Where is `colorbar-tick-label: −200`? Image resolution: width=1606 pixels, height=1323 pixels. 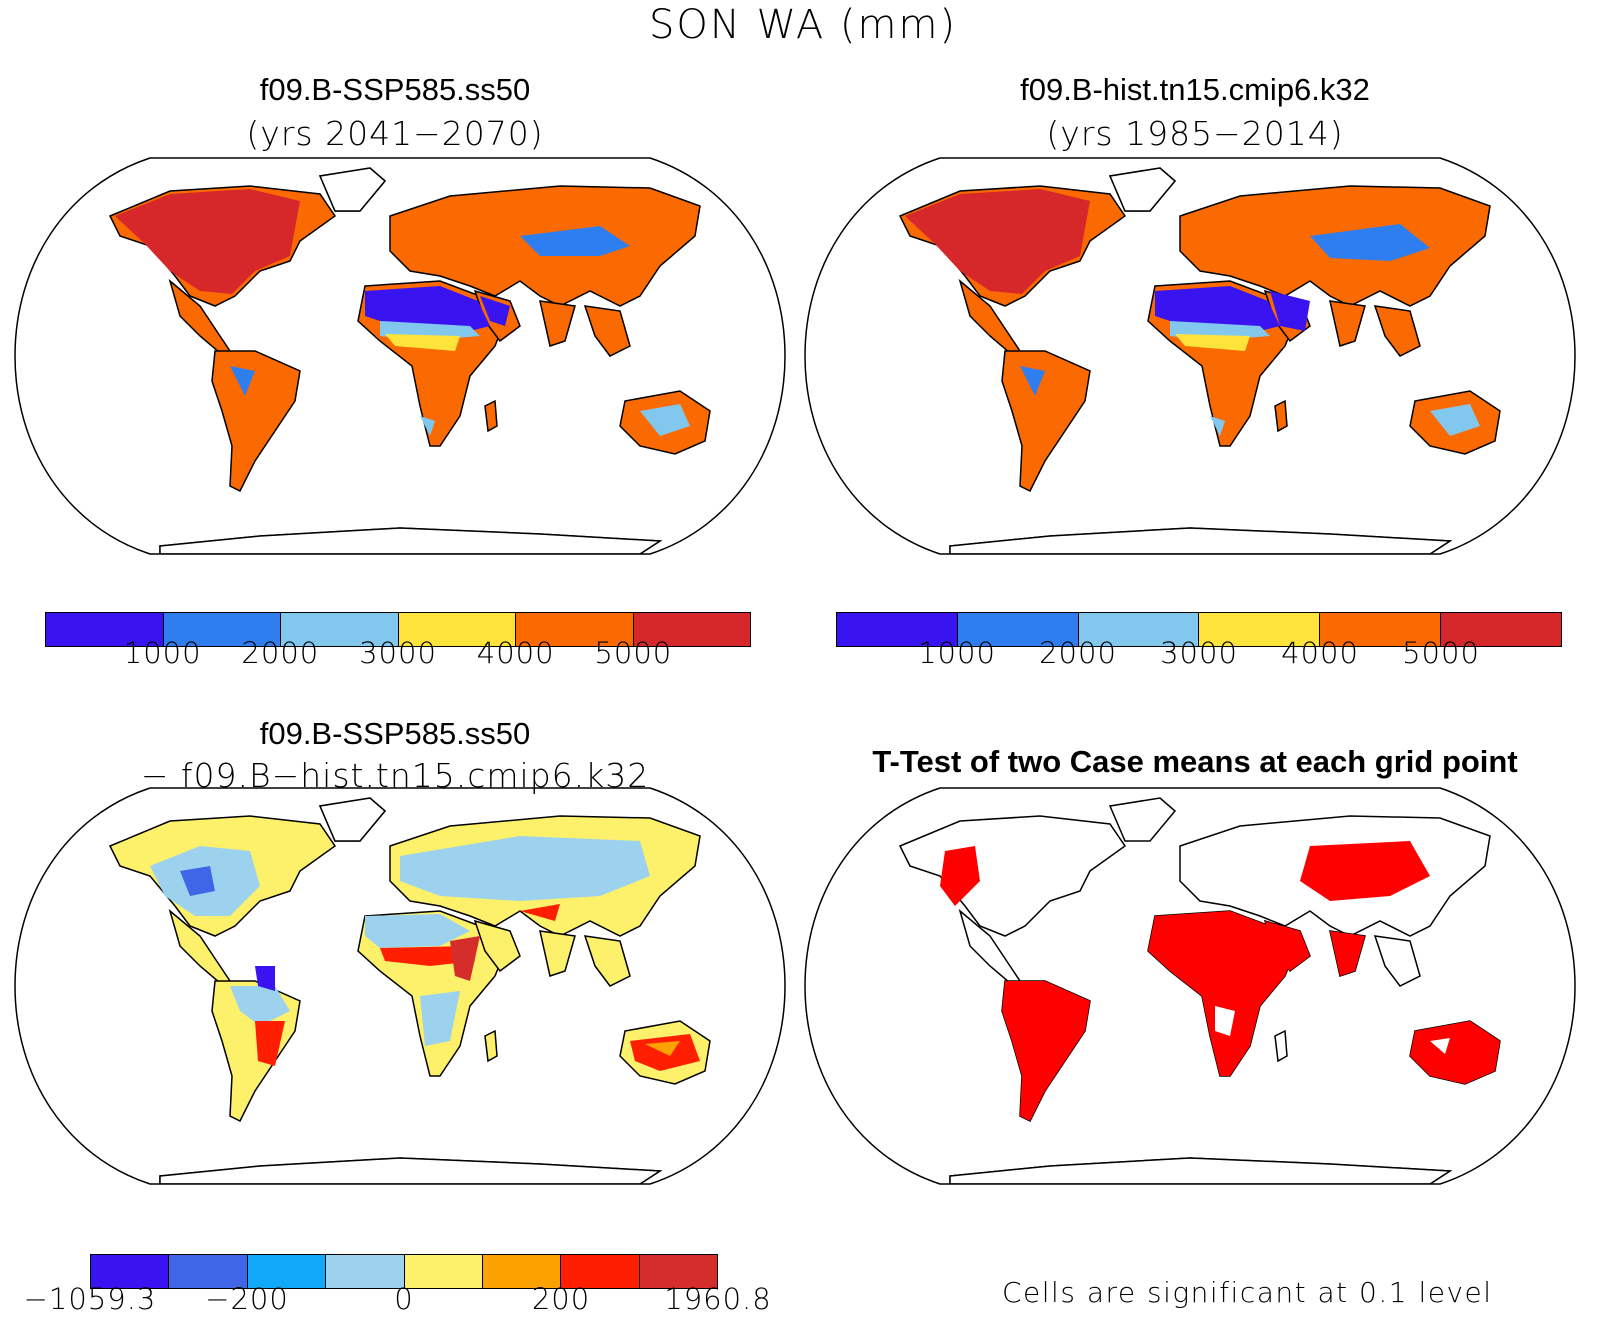
colorbar-tick-label: −200 is located at coordinates (247, 1299).